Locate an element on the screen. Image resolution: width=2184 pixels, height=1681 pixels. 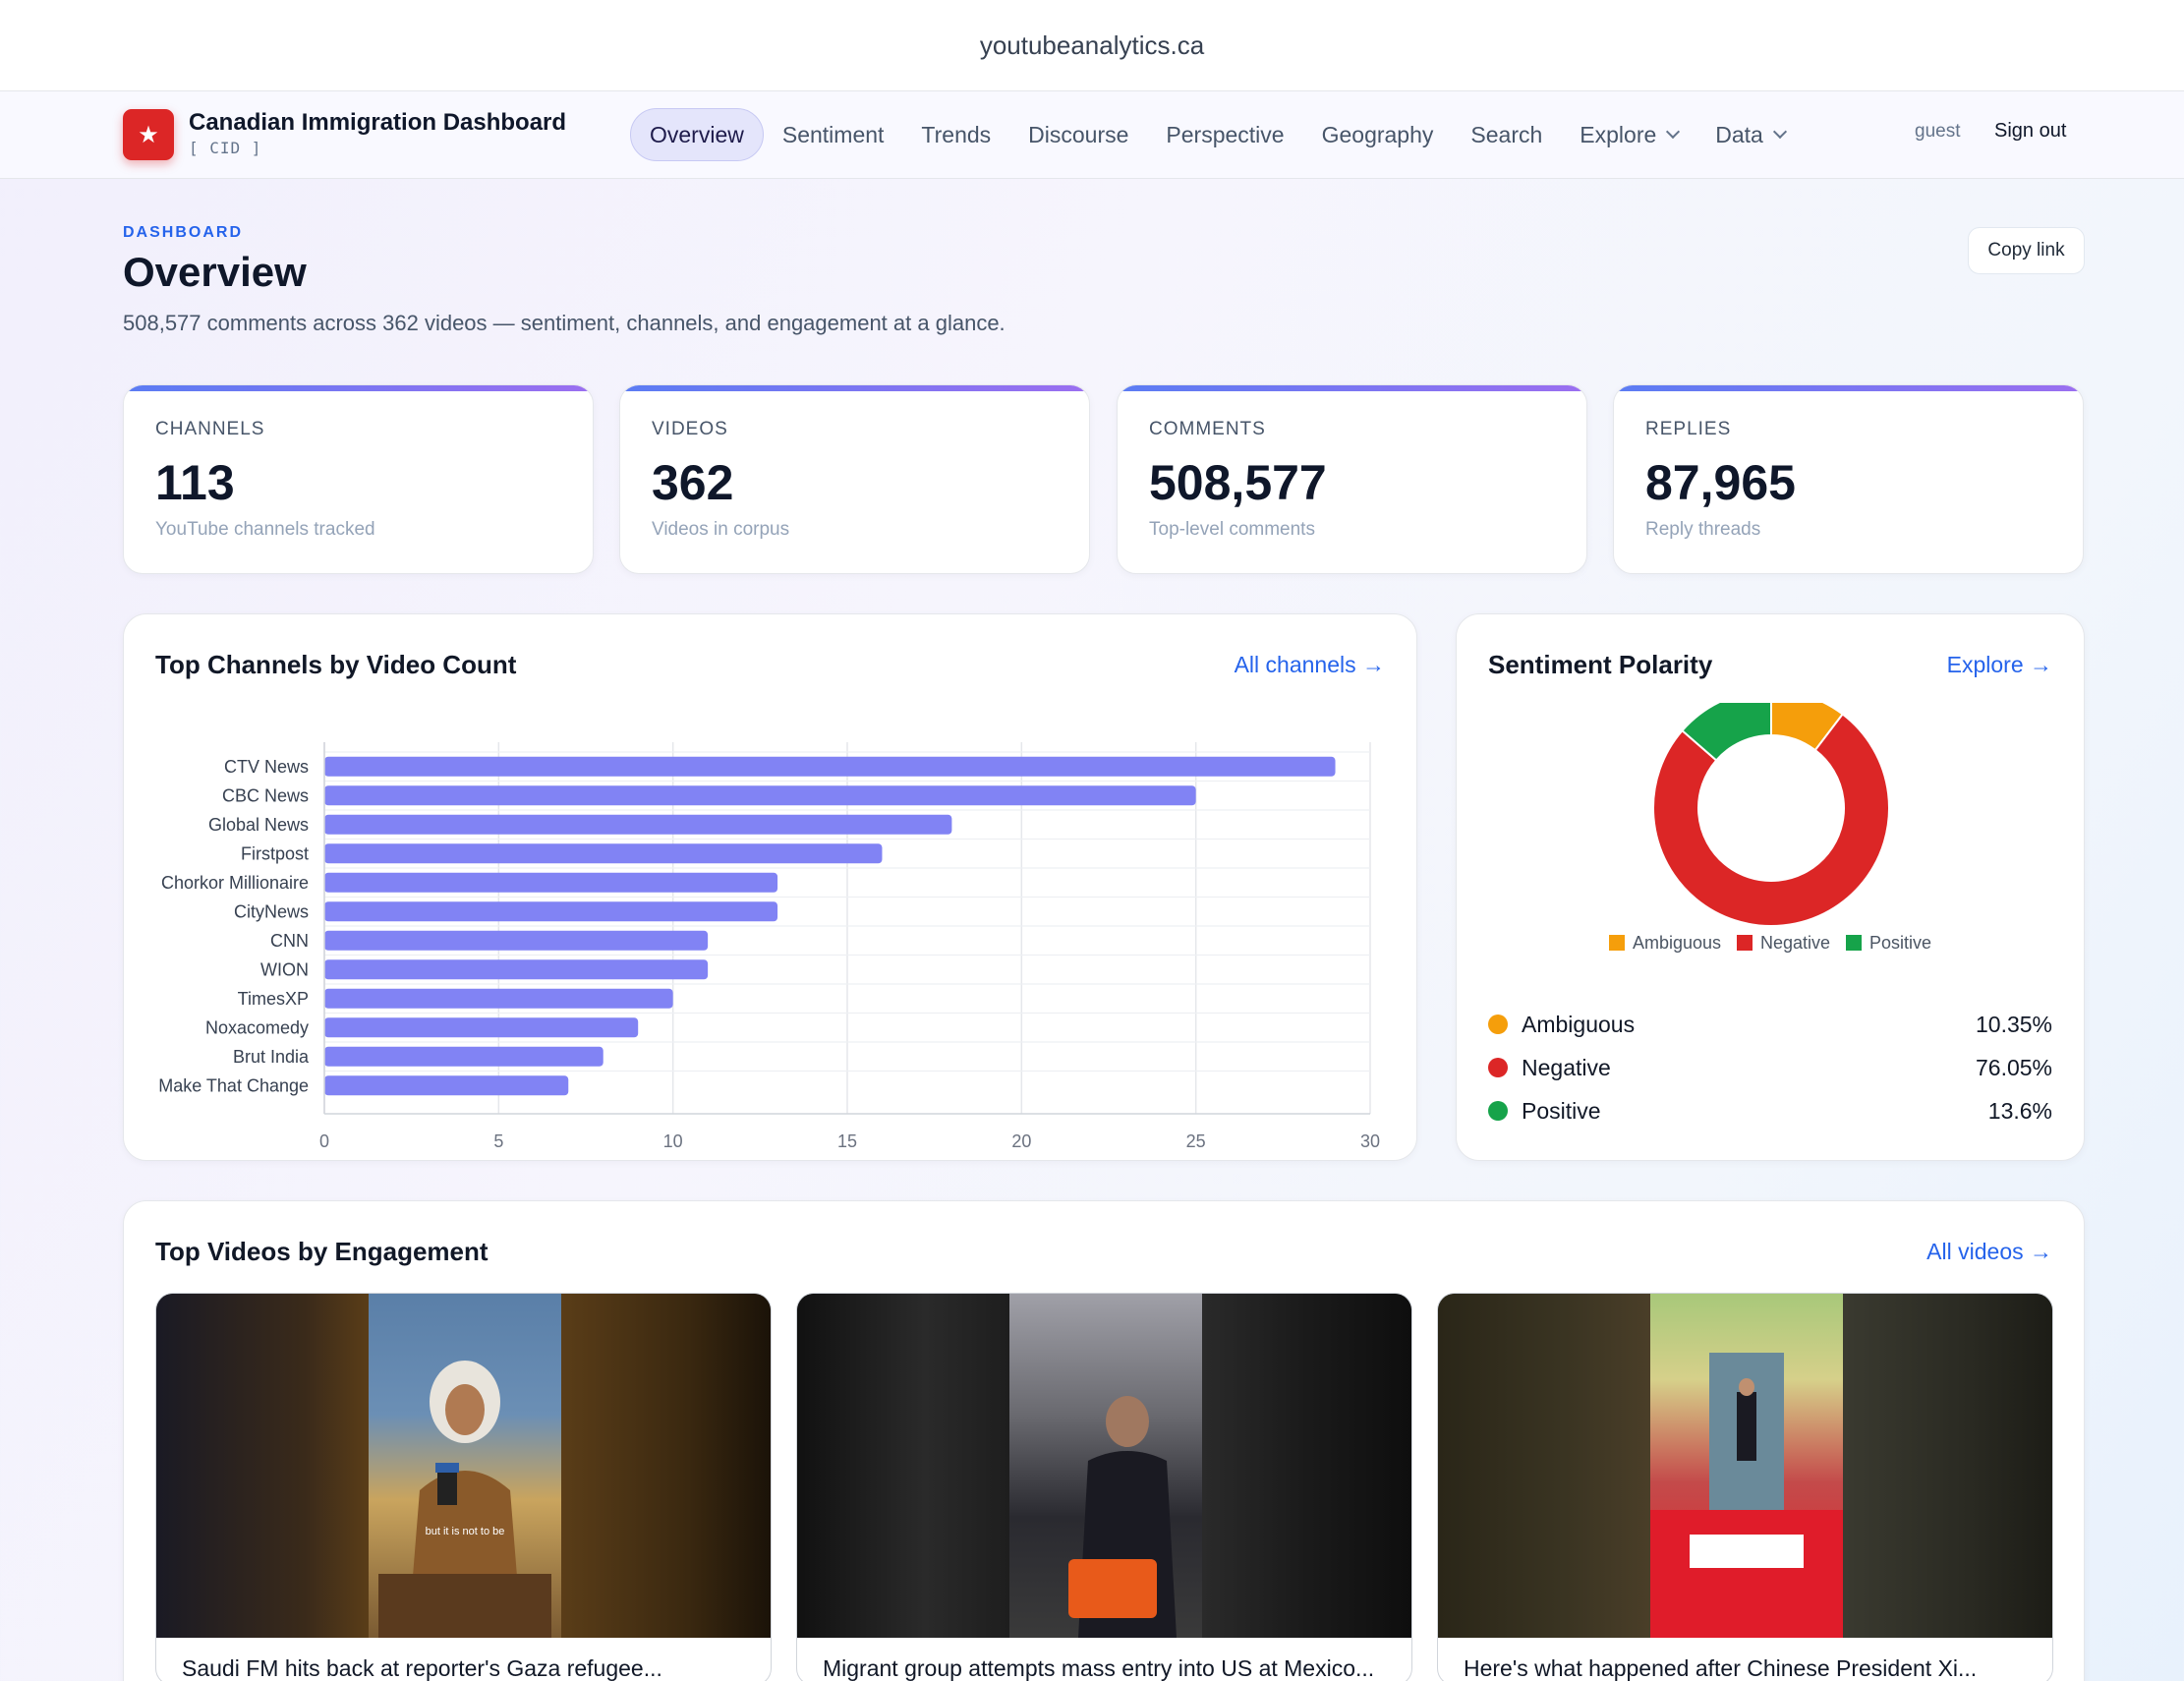
url-text: youtubeanalytics.ca is located at coordinates (1092, 44).